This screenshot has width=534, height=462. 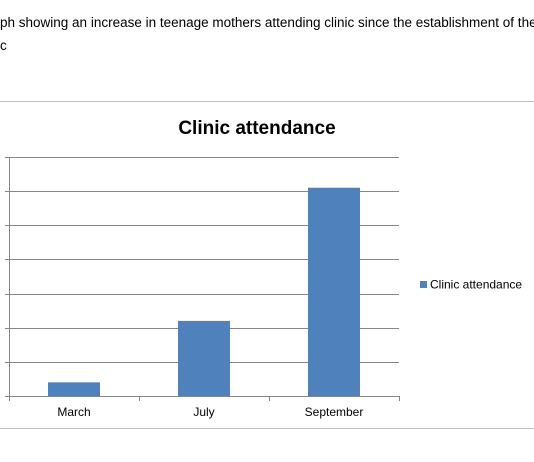 What do you see at coordinates (476, 285) in the screenshot?
I see `legend-label: Clinic attendance` at bounding box center [476, 285].